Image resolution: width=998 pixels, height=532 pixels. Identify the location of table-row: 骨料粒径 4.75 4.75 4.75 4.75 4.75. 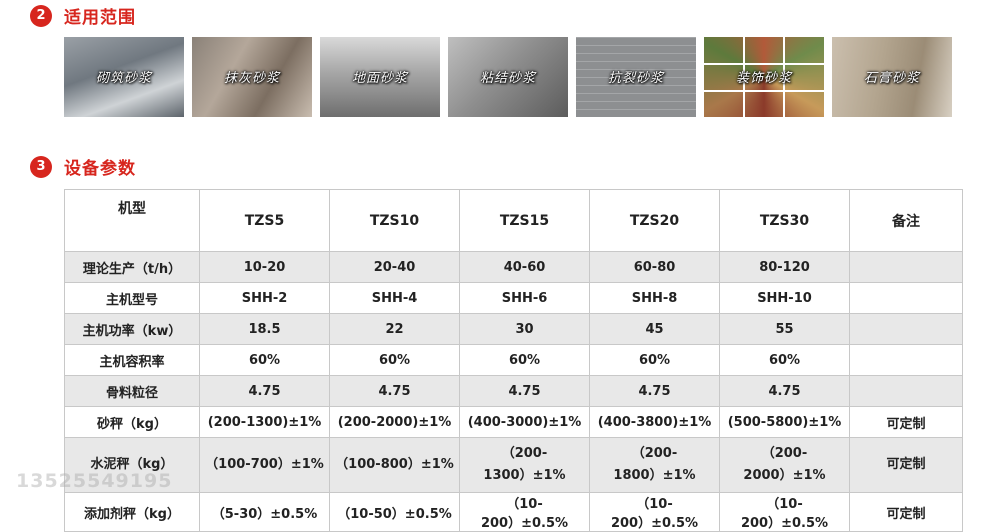
(513, 391).